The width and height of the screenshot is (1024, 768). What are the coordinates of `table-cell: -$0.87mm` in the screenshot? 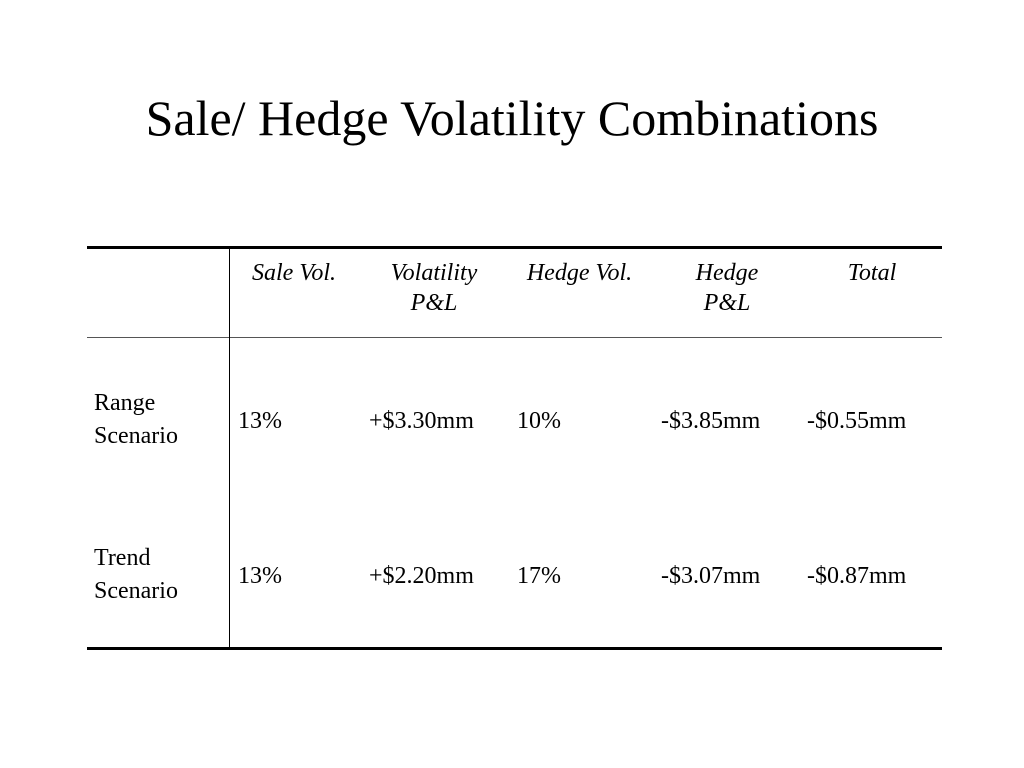 It's located at (857, 576).